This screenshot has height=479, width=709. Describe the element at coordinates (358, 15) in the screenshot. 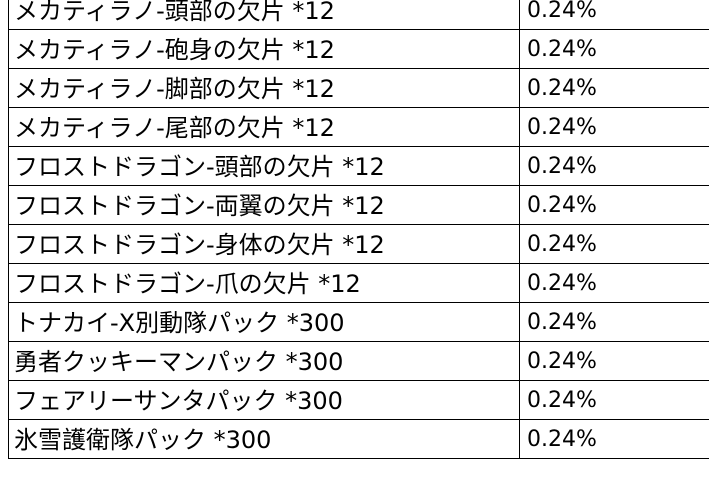

I see `table-row: メカティラノ-頭部の欠片 *12 0.24%` at that location.